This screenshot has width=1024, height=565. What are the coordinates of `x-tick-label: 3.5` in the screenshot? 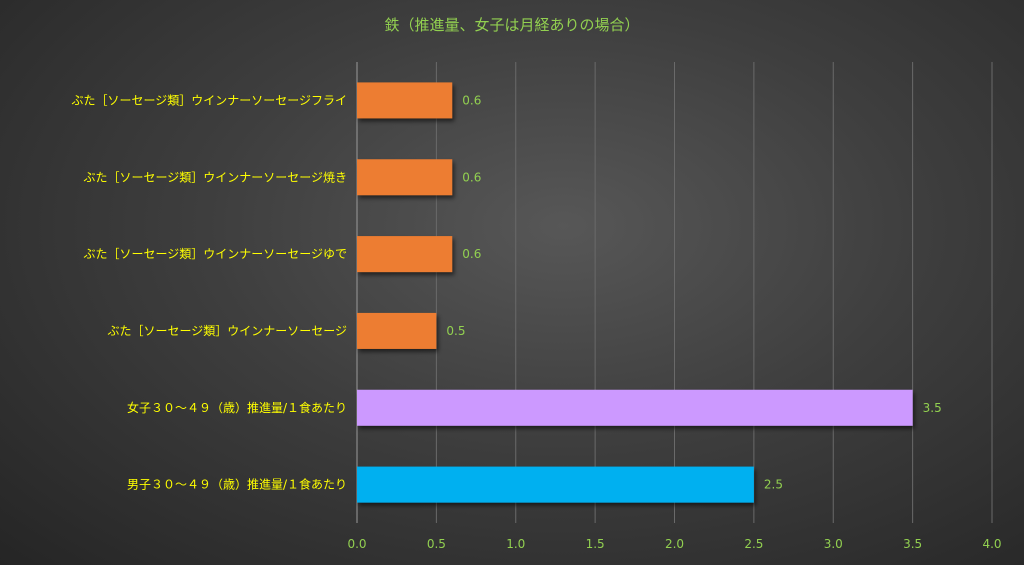 It's located at (912, 544).